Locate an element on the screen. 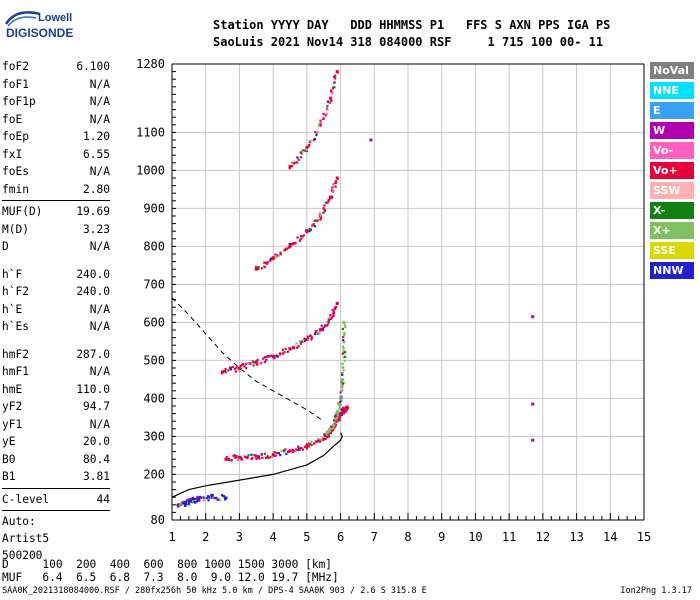 The image size is (700, 600). param-row: yF2 94.7 is located at coordinates (56, 406).